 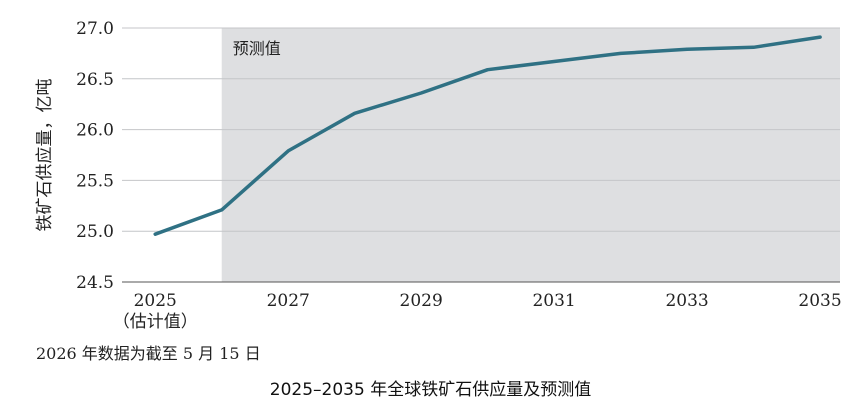 I want to click on y-tick-label: 24.5, so click(x=95, y=283).